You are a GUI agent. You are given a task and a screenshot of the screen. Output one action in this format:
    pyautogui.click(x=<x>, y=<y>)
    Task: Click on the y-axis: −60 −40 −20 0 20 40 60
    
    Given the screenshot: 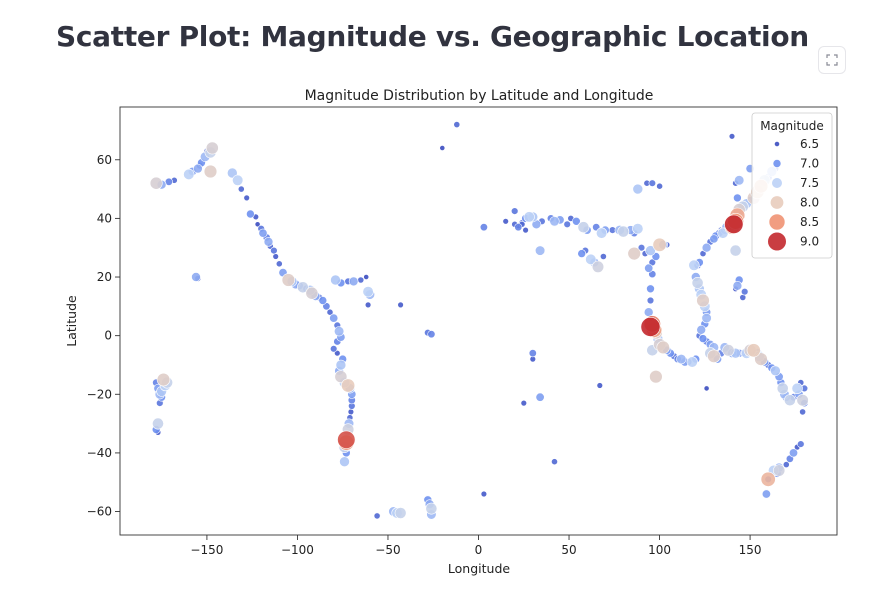 What is the action you would take?
    pyautogui.click(x=103, y=336)
    